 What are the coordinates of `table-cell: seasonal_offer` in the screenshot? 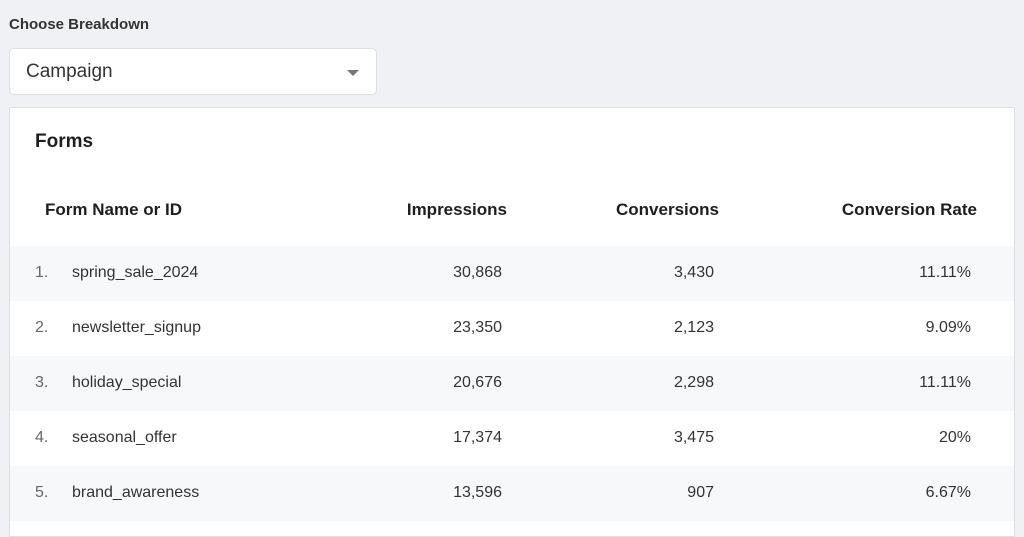 It's located at (124, 437).